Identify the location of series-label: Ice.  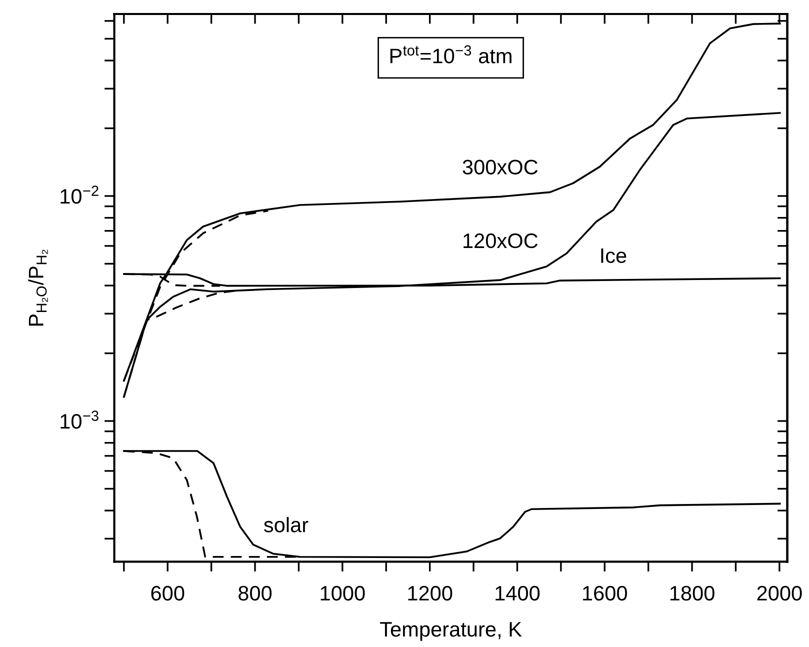
(613, 256).